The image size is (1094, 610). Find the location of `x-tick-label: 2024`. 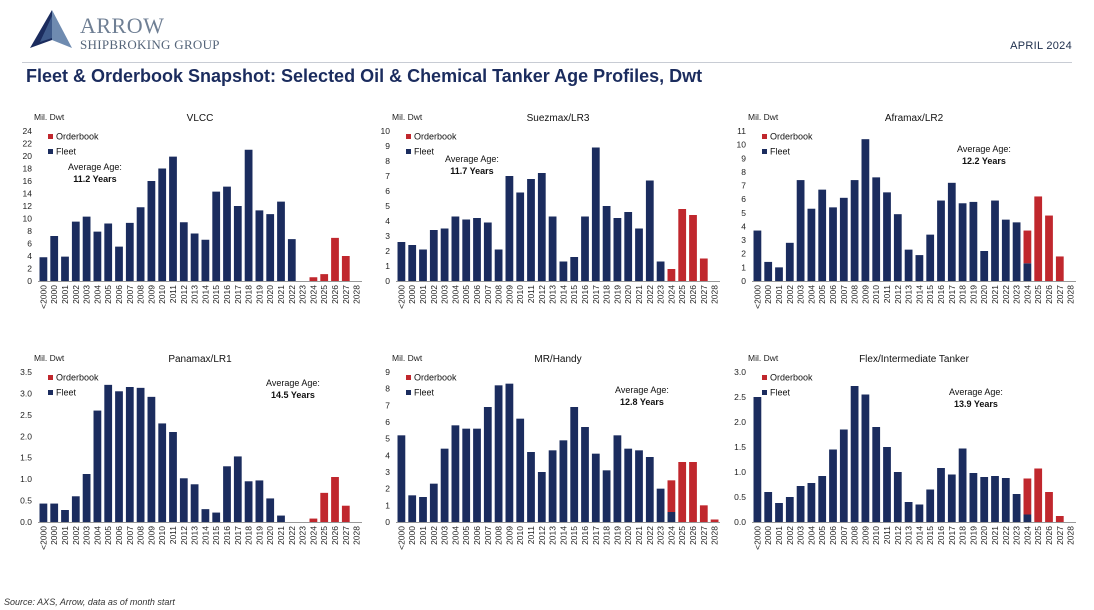

x-tick-label: 2024 is located at coordinates (1027, 535).